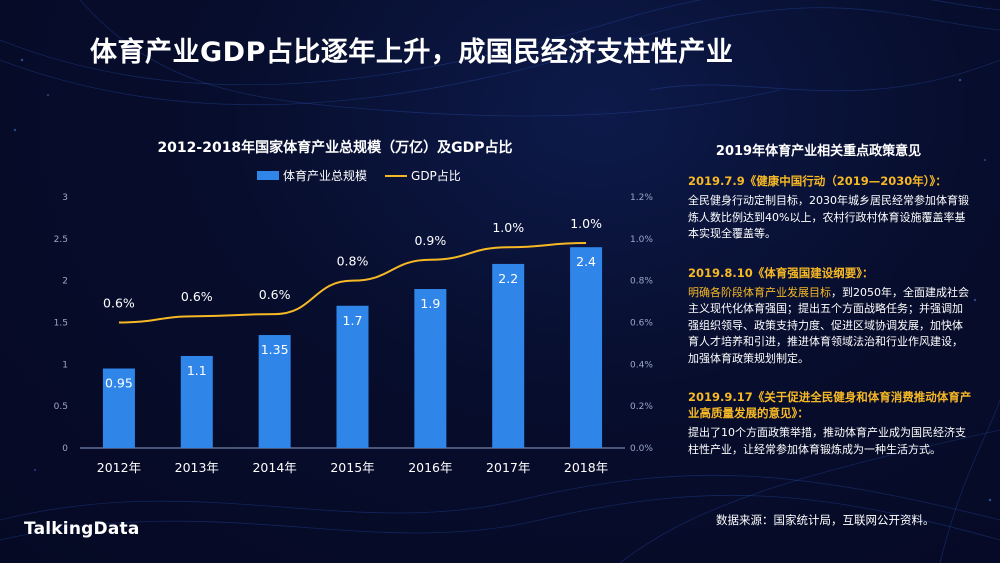 Image resolution: width=1000 pixels, height=563 pixels. Describe the element at coordinates (825, 520) in the screenshot. I see `data-source: 数据来源：国家统计局，互联网公开资料。` at that location.